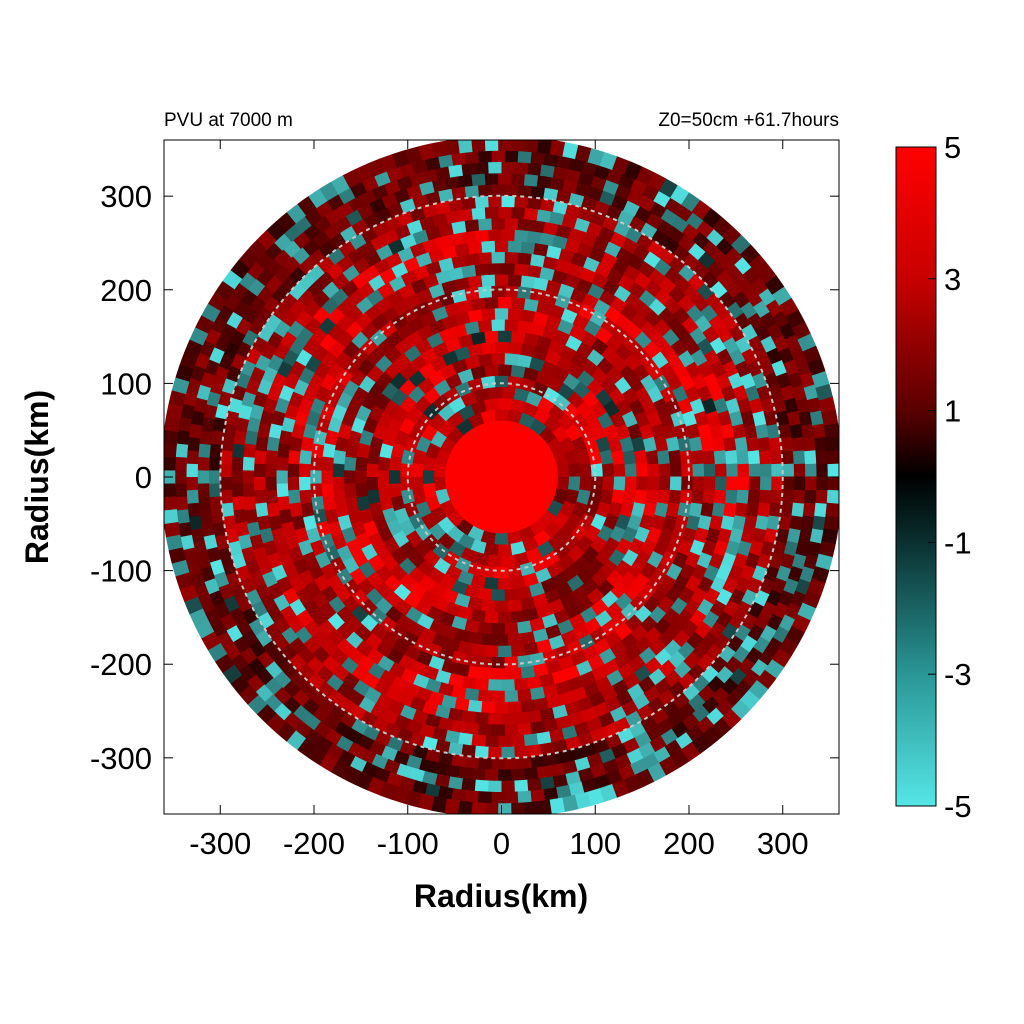 Image resolution: width=1024 pixels, height=1024 pixels. Describe the element at coordinates (952, 279) in the screenshot. I see `colorbar-tick-label: 3` at that location.